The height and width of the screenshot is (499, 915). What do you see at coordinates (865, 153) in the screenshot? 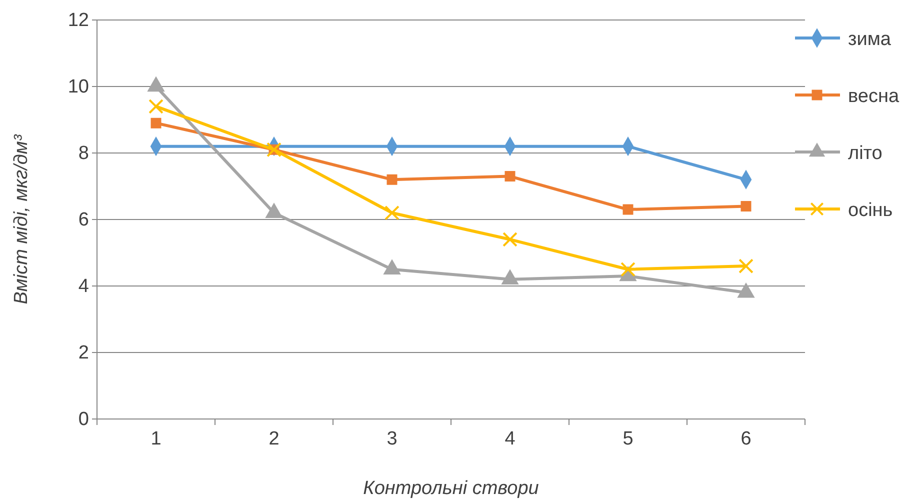
I see `legend-label: літо` at bounding box center [865, 153].